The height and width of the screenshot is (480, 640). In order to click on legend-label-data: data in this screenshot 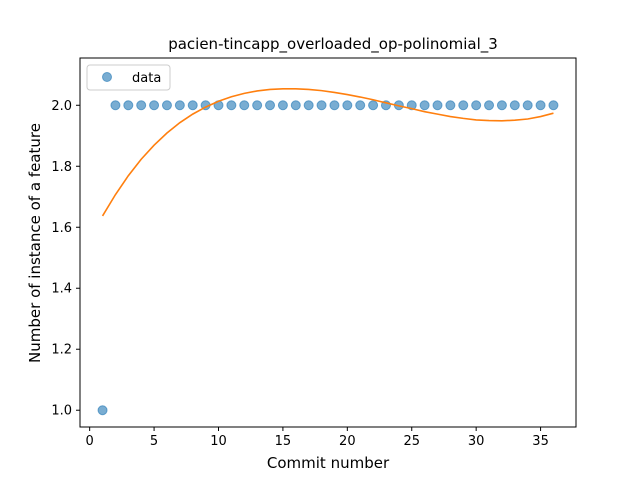, I will do `click(146, 78)`.